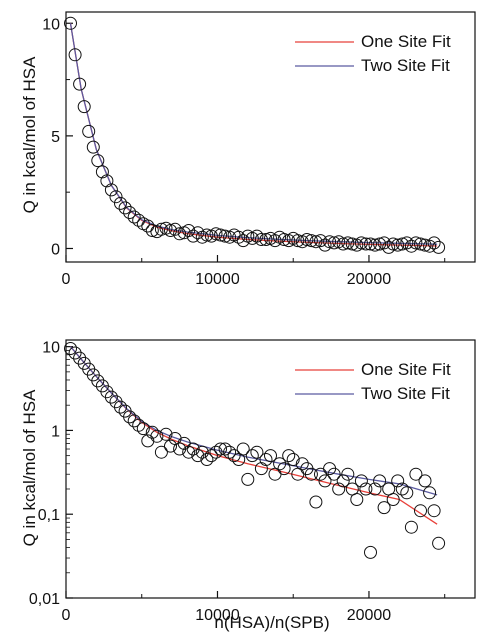 Image resolution: width=489 pixels, height=638 pixels. I want to click on legend-label: One Site Fit, so click(406, 41).